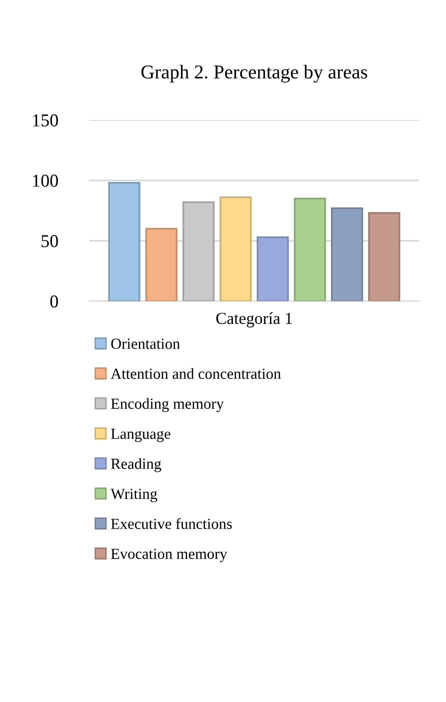 Image resolution: width=446 pixels, height=702 pixels. Describe the element at coordinates (145, 343) in the screenshot. I see `legend-label: Orientation` at that location.